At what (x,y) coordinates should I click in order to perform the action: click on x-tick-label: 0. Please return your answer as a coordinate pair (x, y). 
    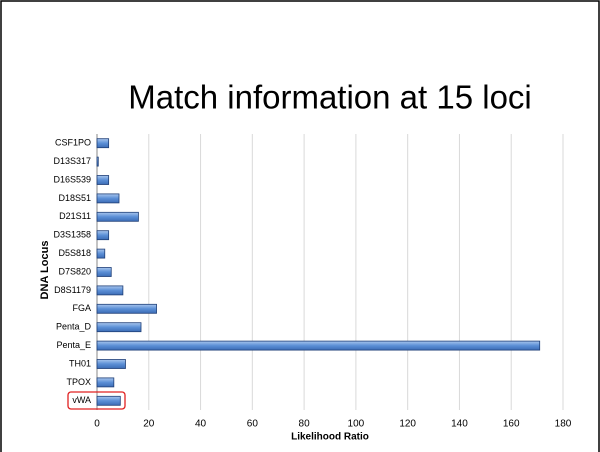
    Looking at the image, I should click on (97, 424).